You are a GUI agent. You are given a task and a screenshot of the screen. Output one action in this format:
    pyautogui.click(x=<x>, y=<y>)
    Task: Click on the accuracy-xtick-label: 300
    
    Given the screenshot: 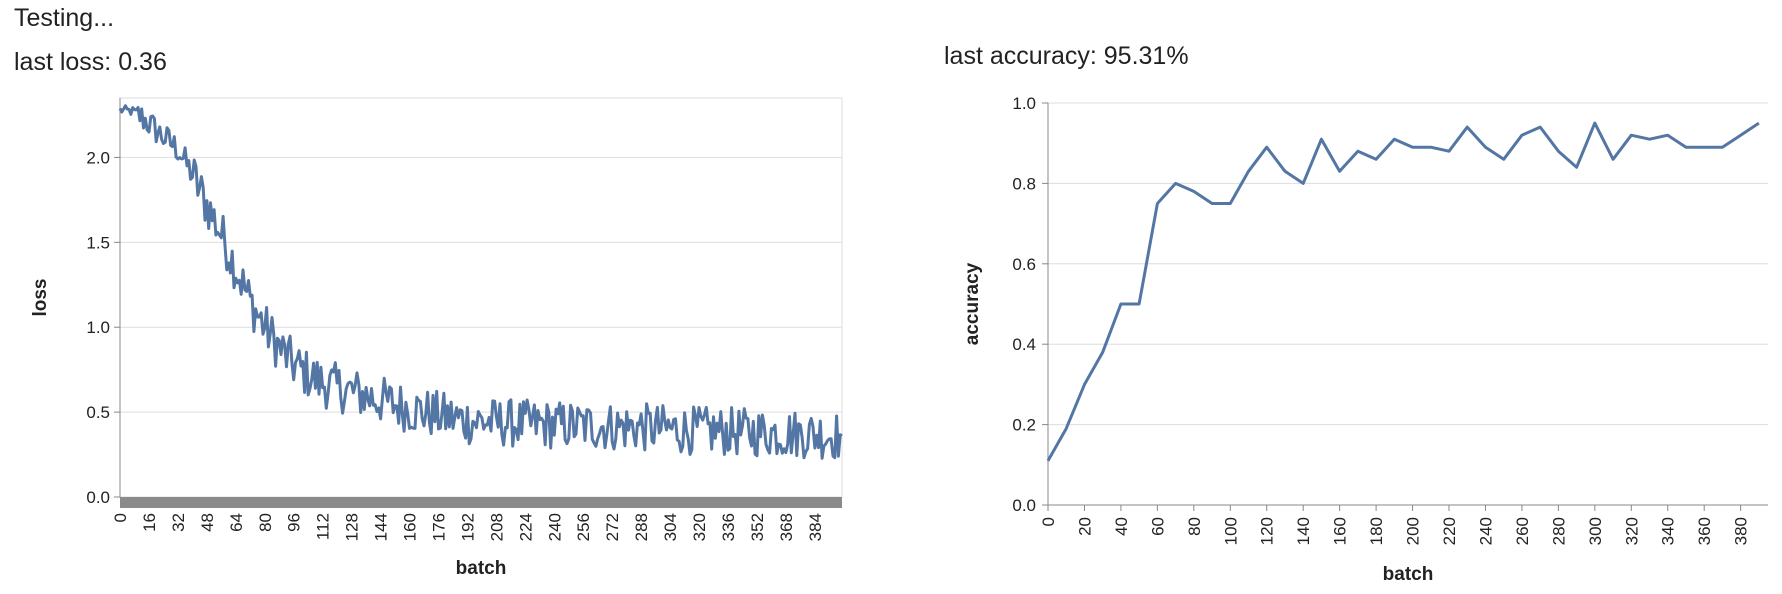 What is the action you would take?
    pyautogui.click(x=1595, y=531)
    